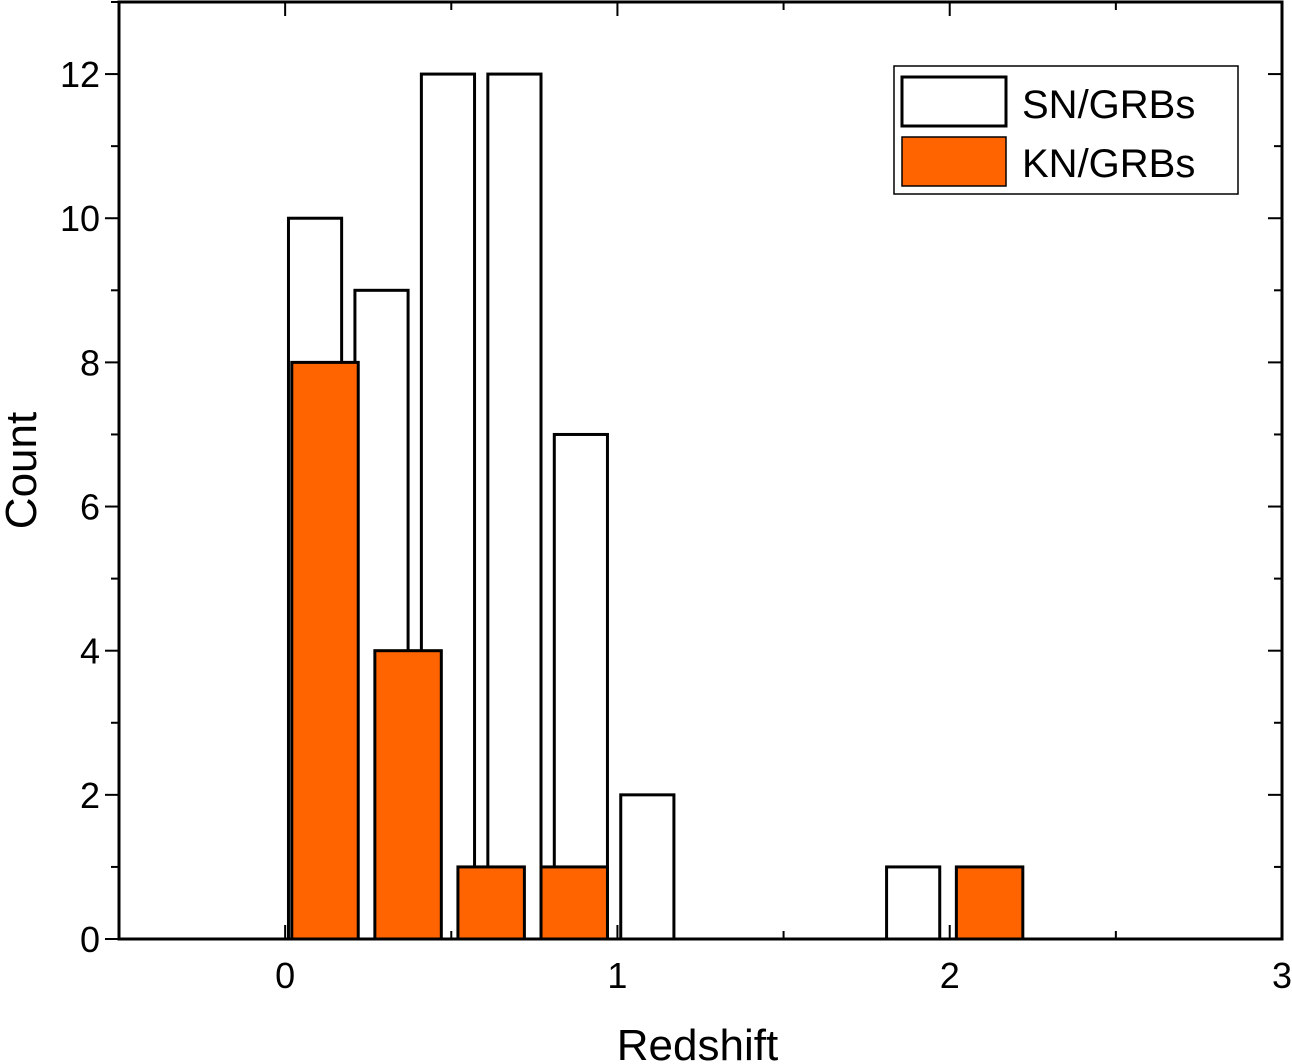  What do you see at coordinates (90, 651) in the screenshot?
I see `y-tick-label: 4` at bounding box center [90, 651].